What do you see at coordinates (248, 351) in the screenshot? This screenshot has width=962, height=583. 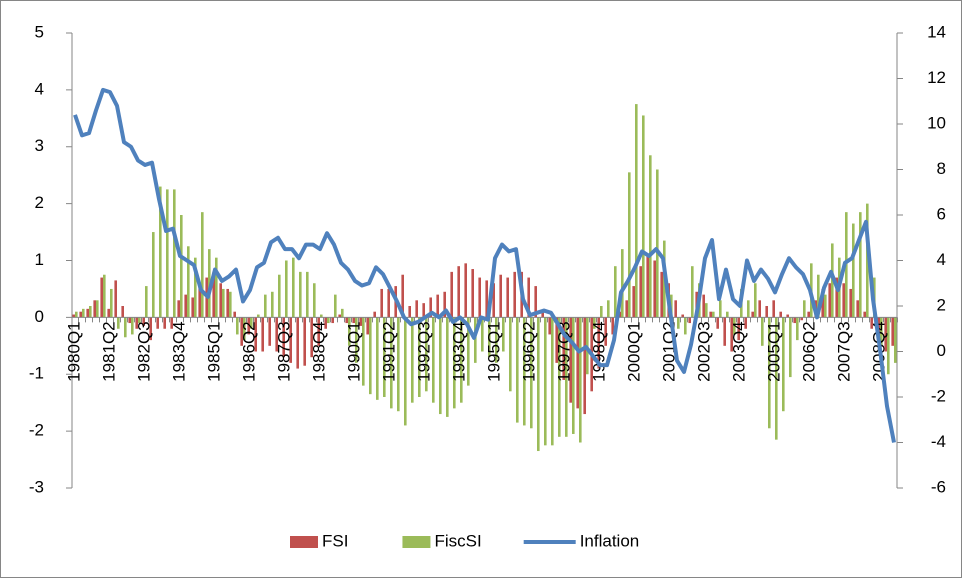 I see `x-tick-label: 1986Q2` at bounding box center [248, 351].